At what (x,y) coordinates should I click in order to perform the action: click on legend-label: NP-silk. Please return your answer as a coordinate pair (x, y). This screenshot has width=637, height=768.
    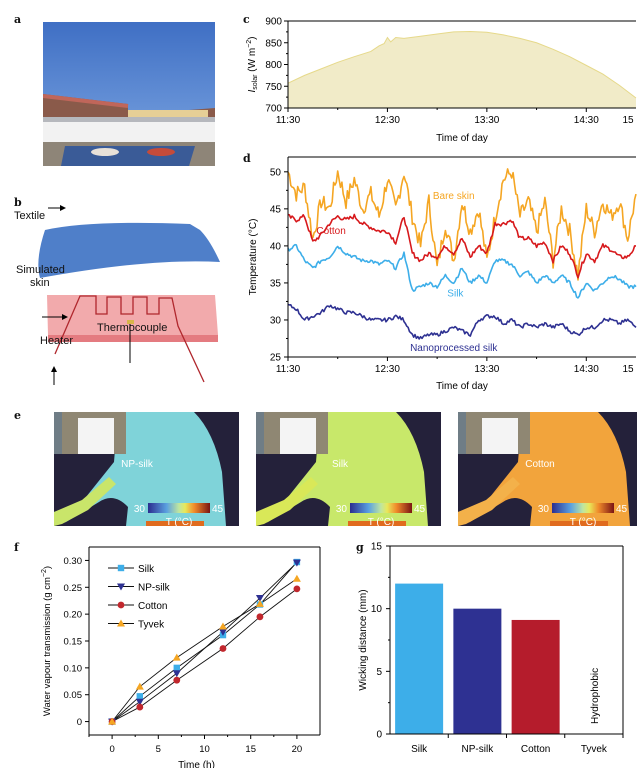
    Looking at the image, I should click on (154, 588).